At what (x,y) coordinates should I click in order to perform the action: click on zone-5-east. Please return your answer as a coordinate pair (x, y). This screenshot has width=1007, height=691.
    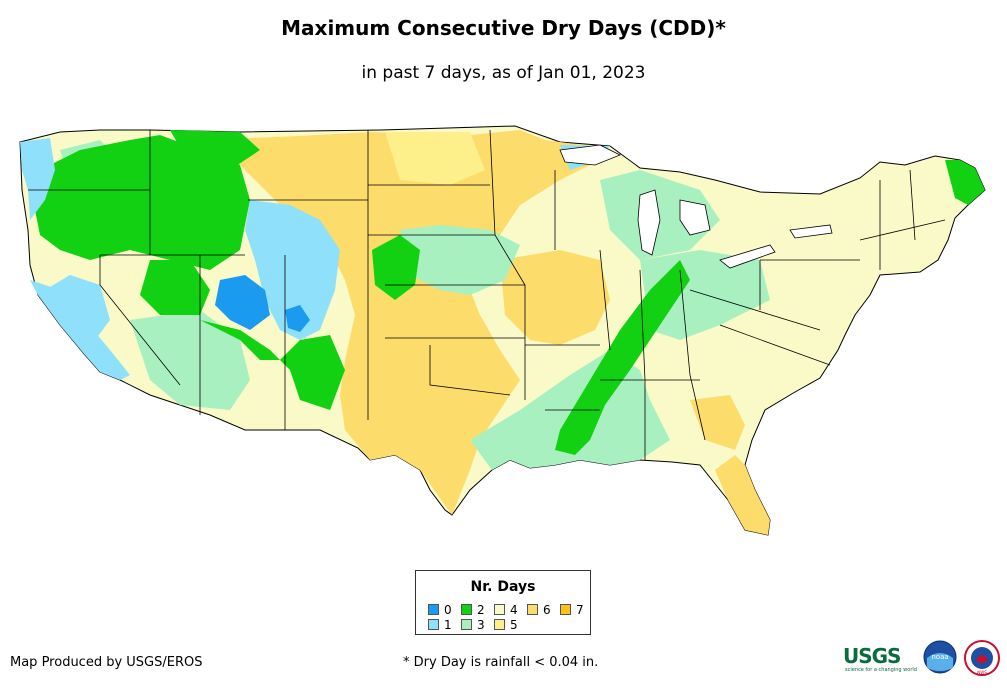
    Looking at the image, I should click on (815, 282).